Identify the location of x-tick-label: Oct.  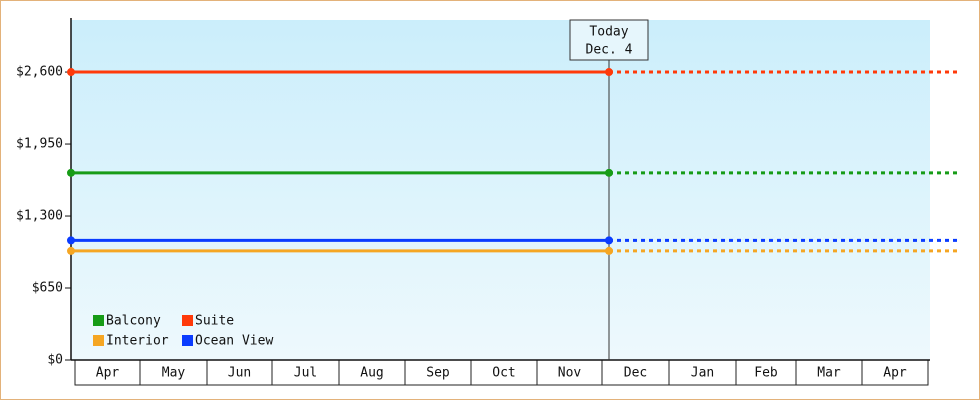
(503, 373).